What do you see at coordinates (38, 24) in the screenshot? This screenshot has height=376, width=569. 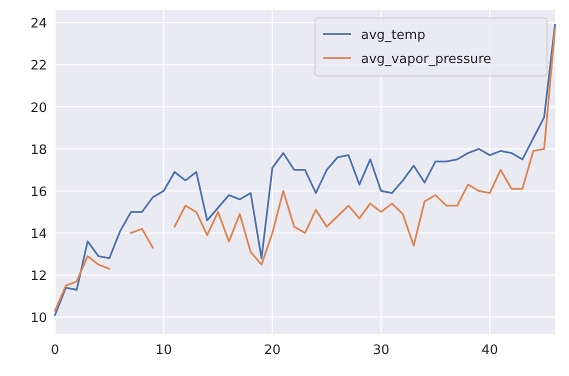 I see `y-tick-label: 24` at bounding box center [38, 24].